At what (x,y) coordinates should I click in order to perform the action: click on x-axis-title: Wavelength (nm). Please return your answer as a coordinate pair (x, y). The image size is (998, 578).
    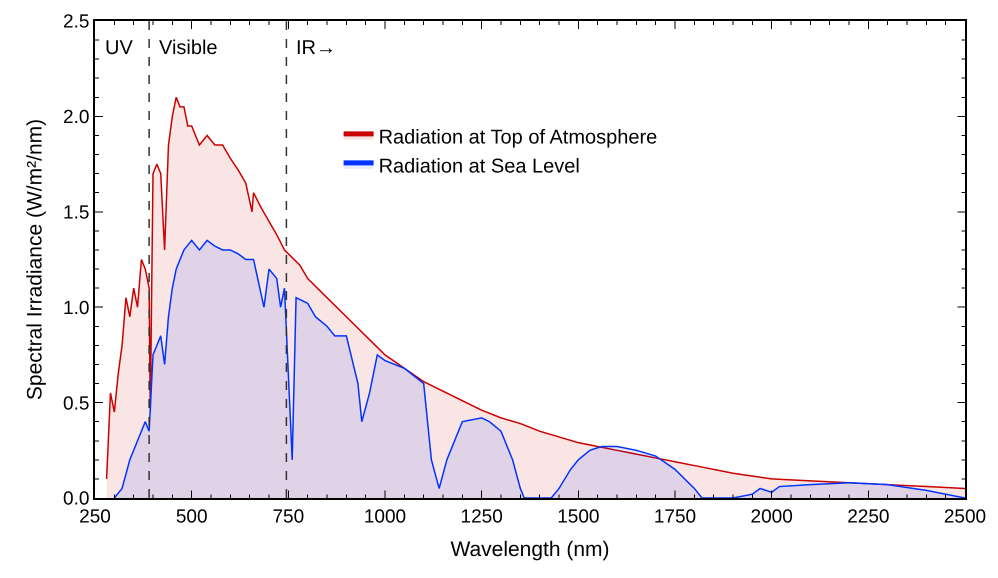
    Looking at the image, I should click on (530, 550).